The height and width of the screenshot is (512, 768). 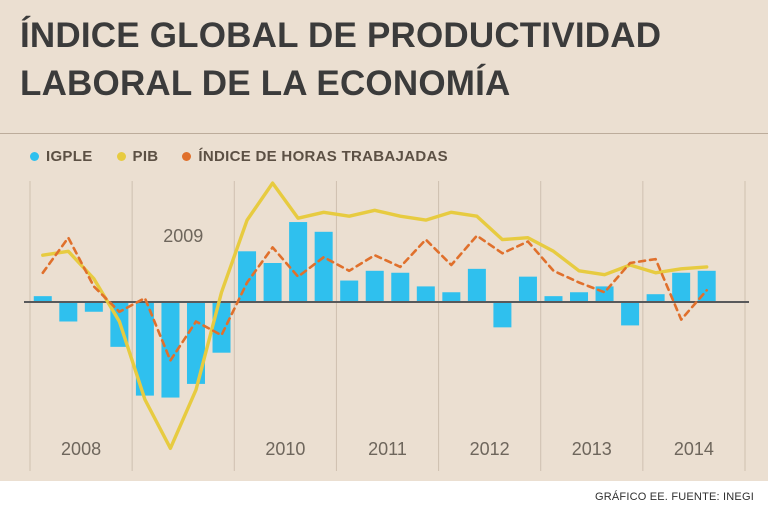 I want to click on legend-item-pib: PIB, so click(x=137, y=156).